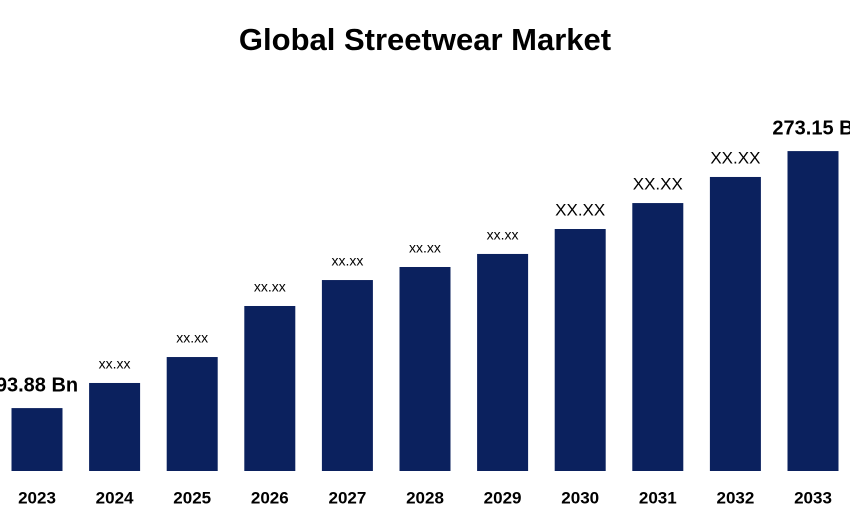  What do you see at coordinates (192, 497) in the screenshot?
I see `x-tick-label: 2025` at bounding box center [192, 497].